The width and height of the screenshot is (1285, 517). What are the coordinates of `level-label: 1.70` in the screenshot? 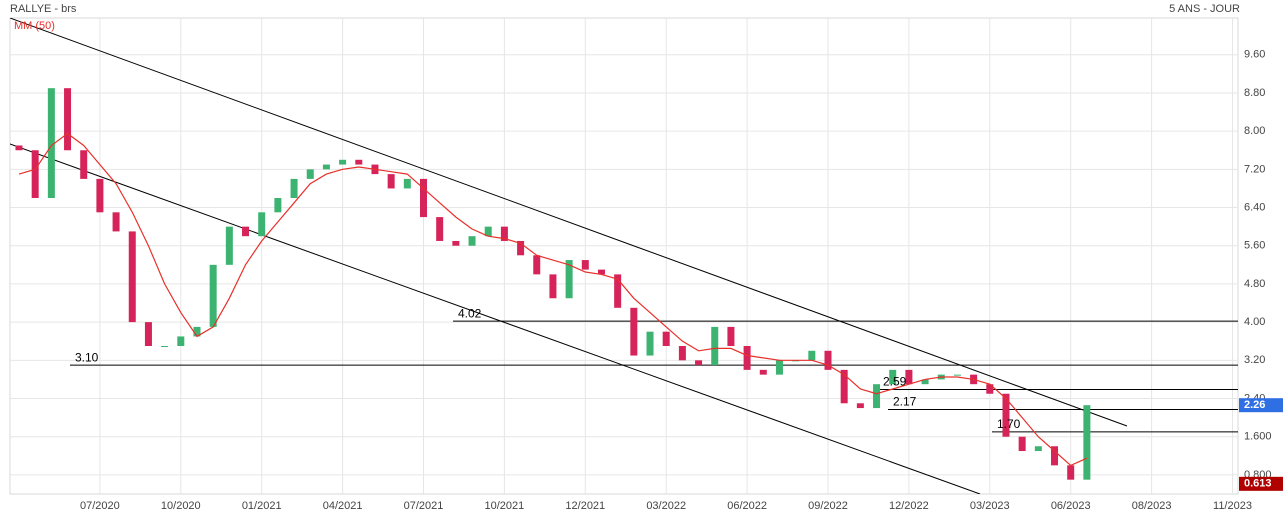 It's located at (1009, 424).